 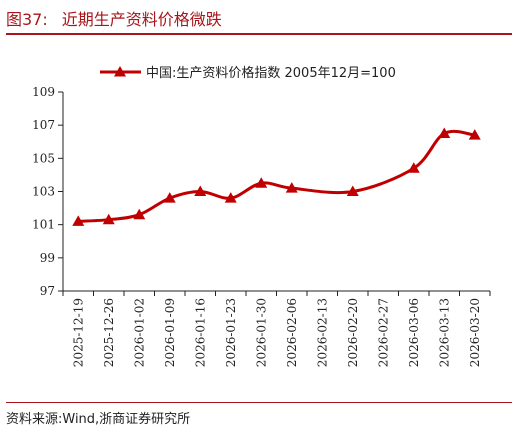 I want to click on x-tick-label: 2025-12-19, so click(x=78, y=332).